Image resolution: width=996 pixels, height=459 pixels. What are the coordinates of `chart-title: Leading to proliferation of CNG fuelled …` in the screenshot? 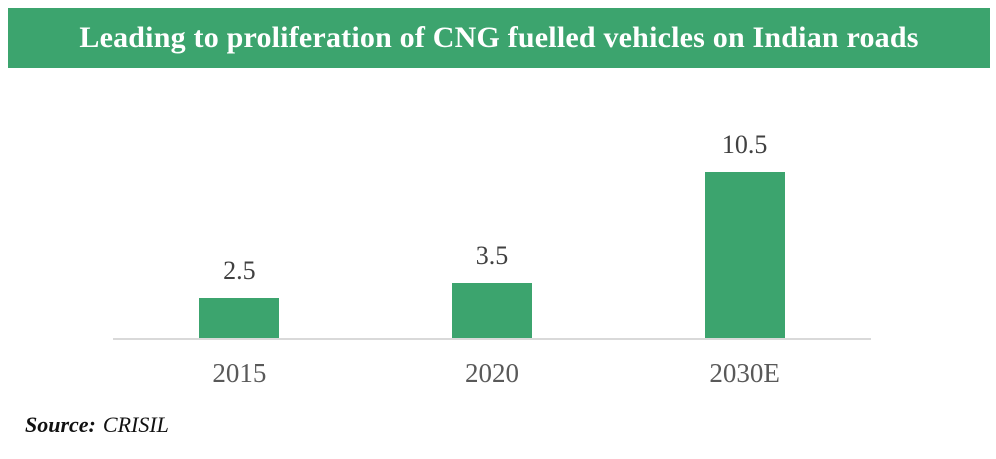 It's located at (499, 37).